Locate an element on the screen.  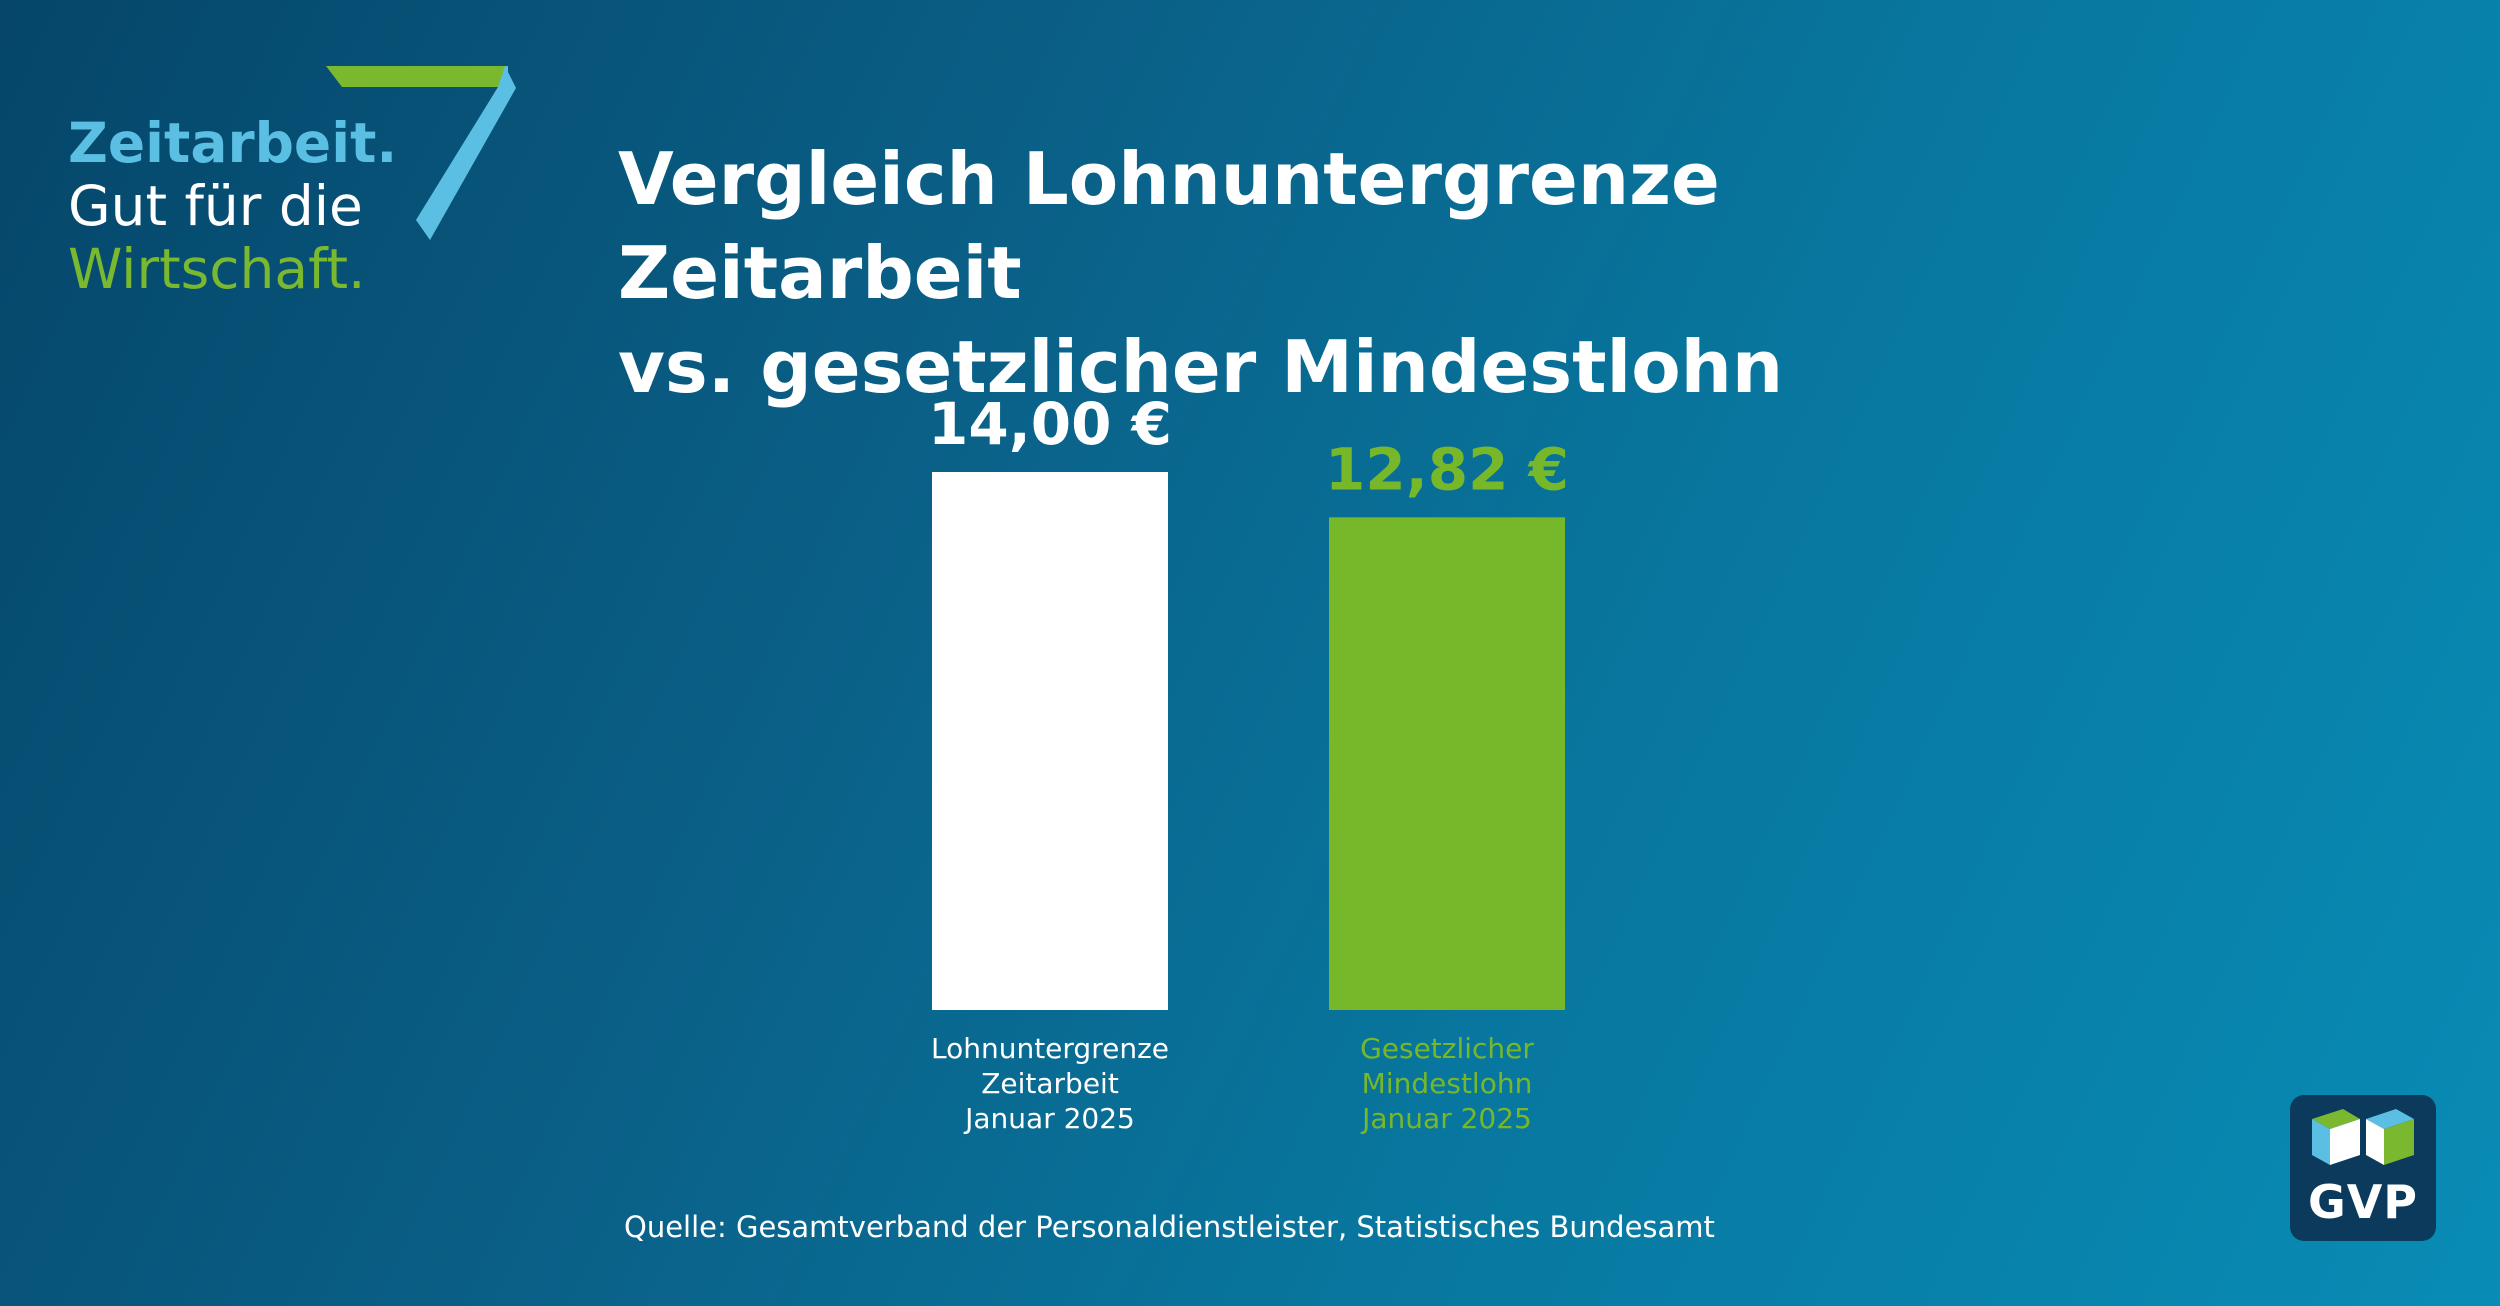
gvp-logo: GVP is located at coordinates (2363, 1168).